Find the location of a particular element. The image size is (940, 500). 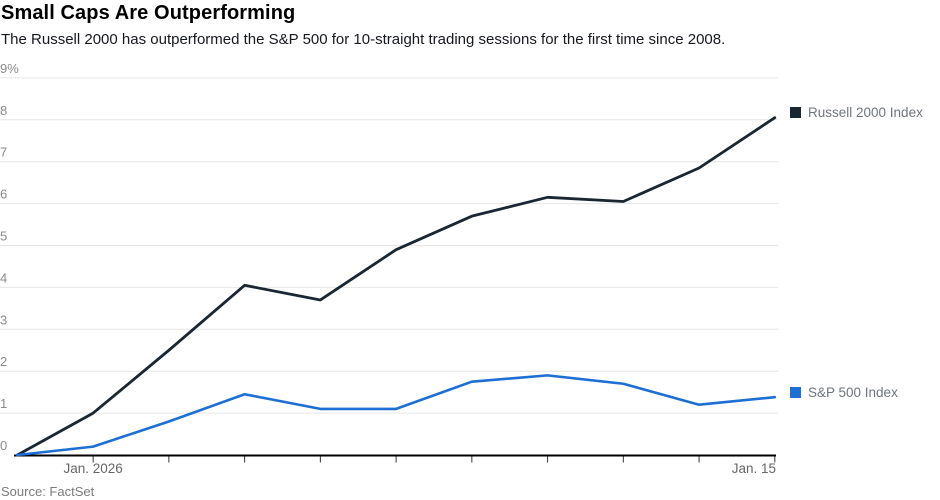

y-axis-label: 0 is located at coordinates (3, 445).